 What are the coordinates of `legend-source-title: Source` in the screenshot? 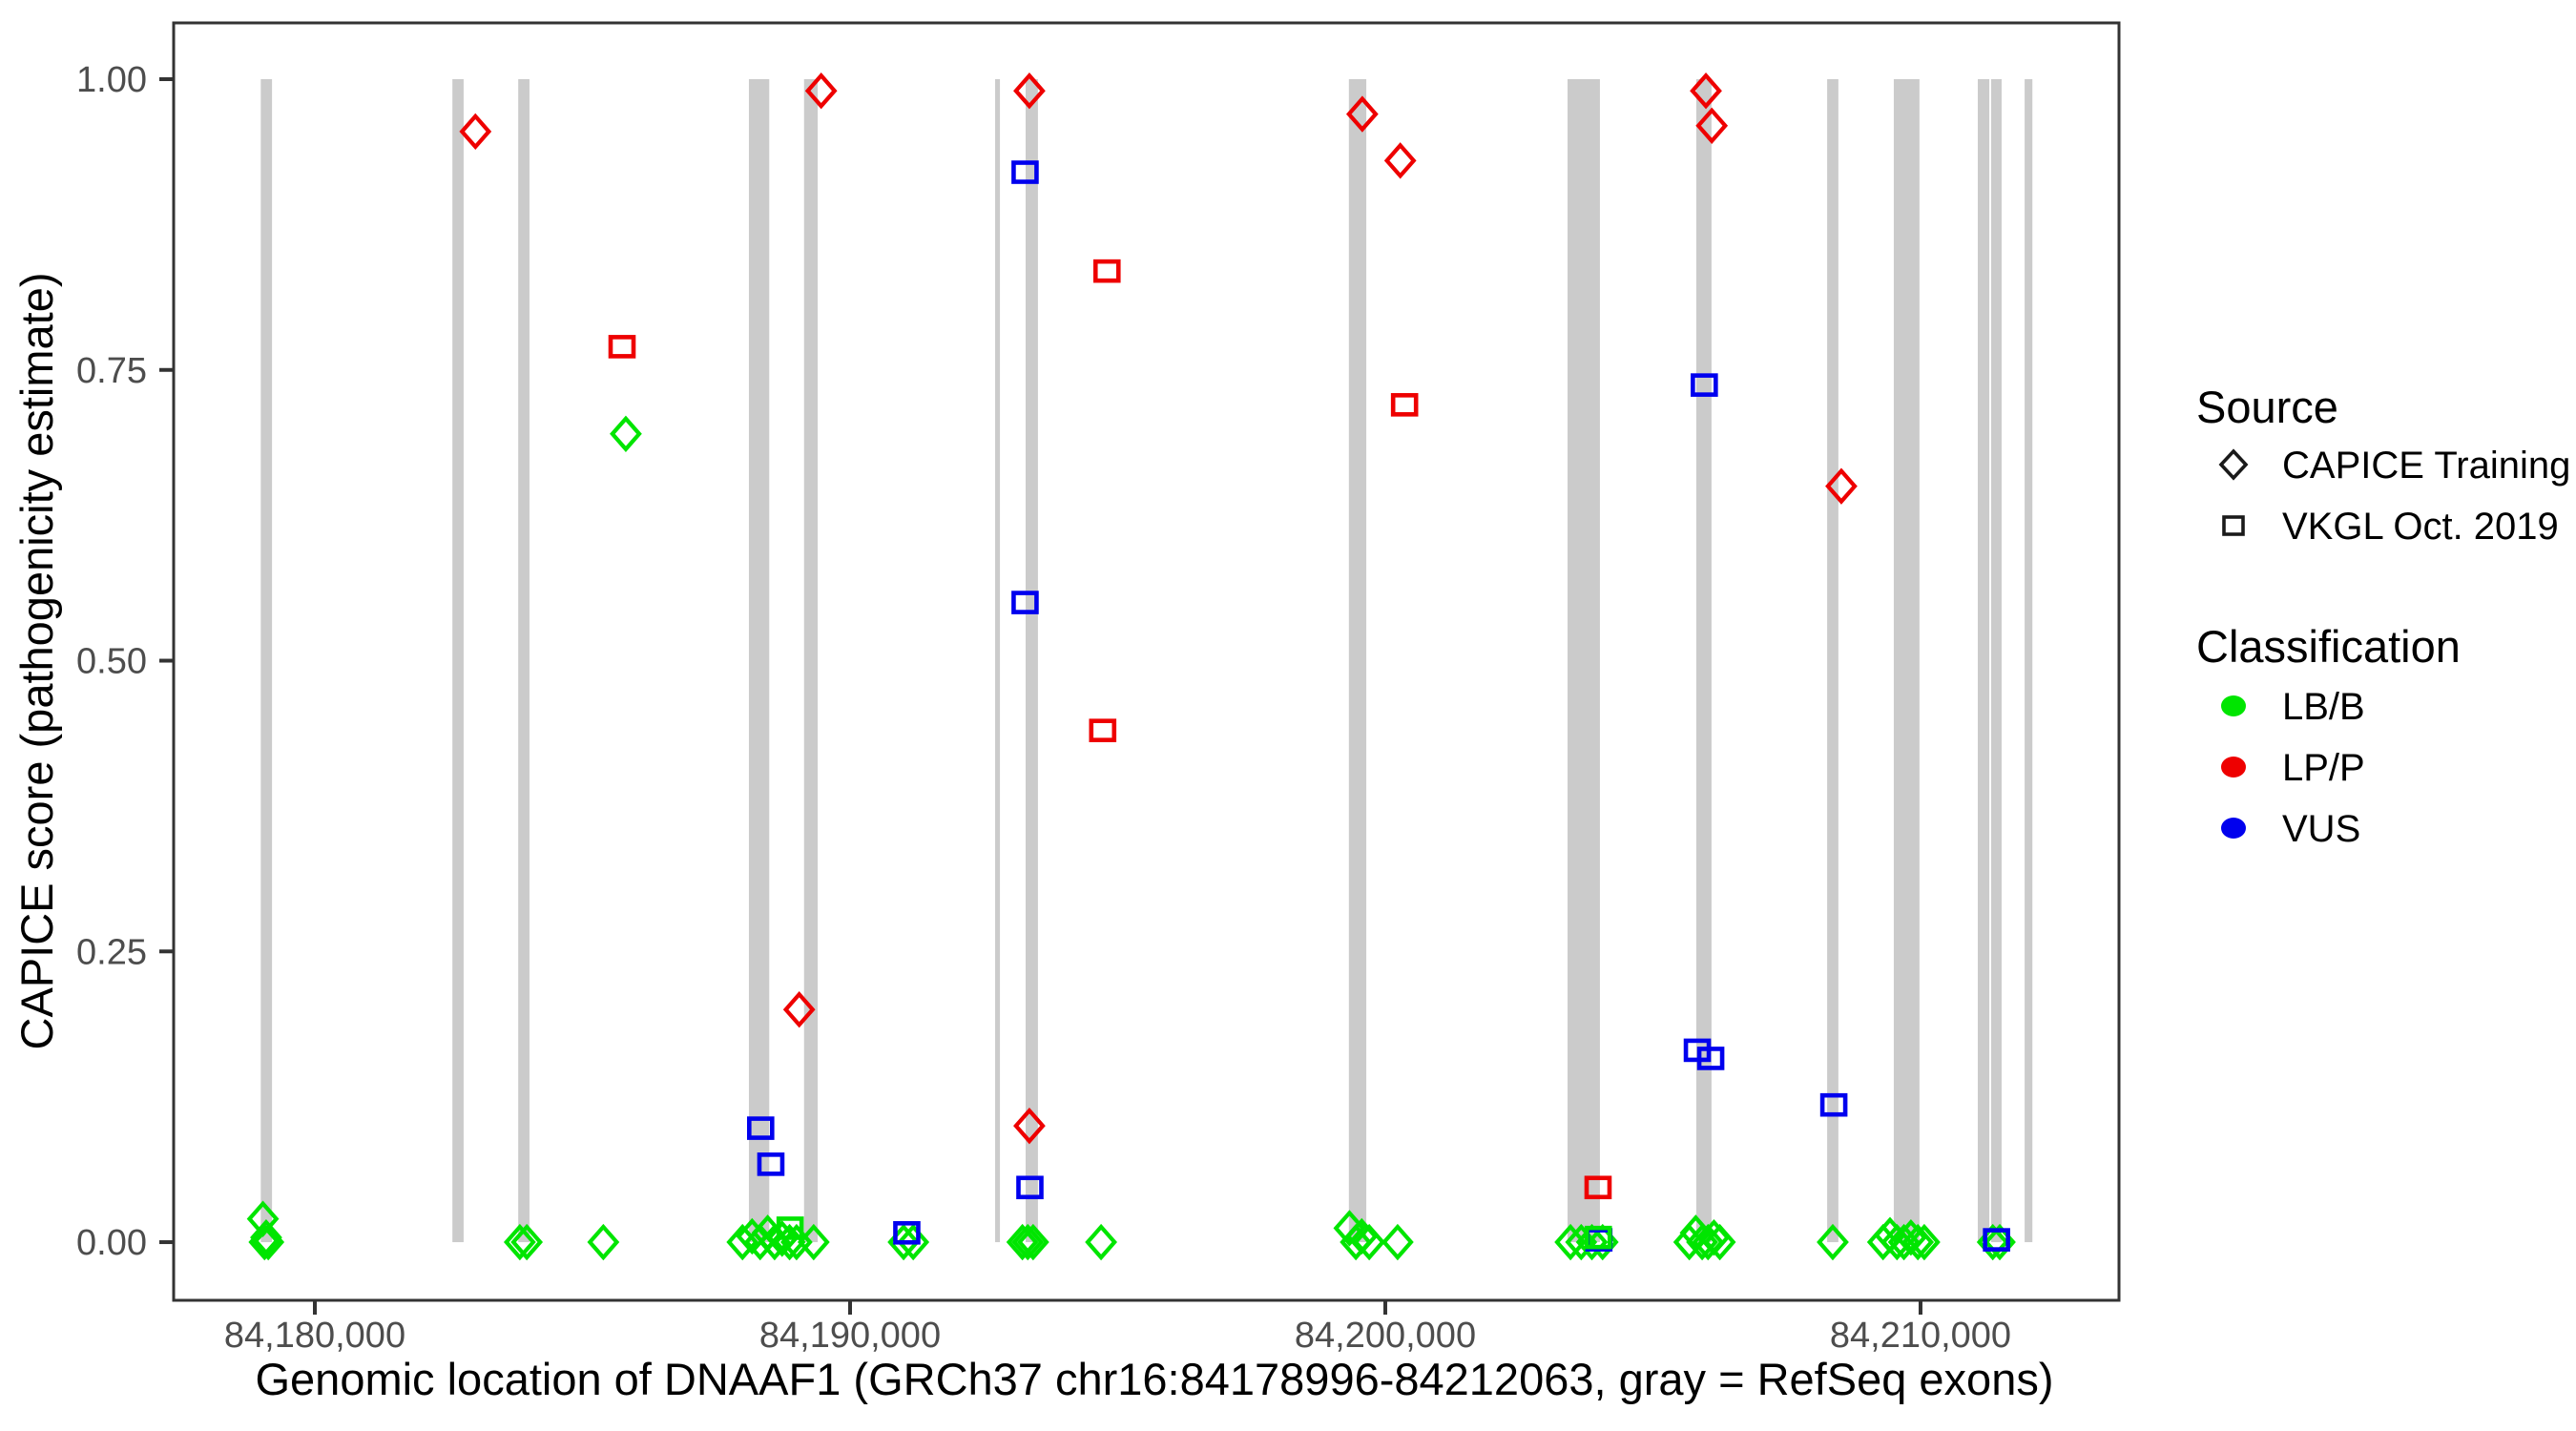 It's located at (2267, 407).